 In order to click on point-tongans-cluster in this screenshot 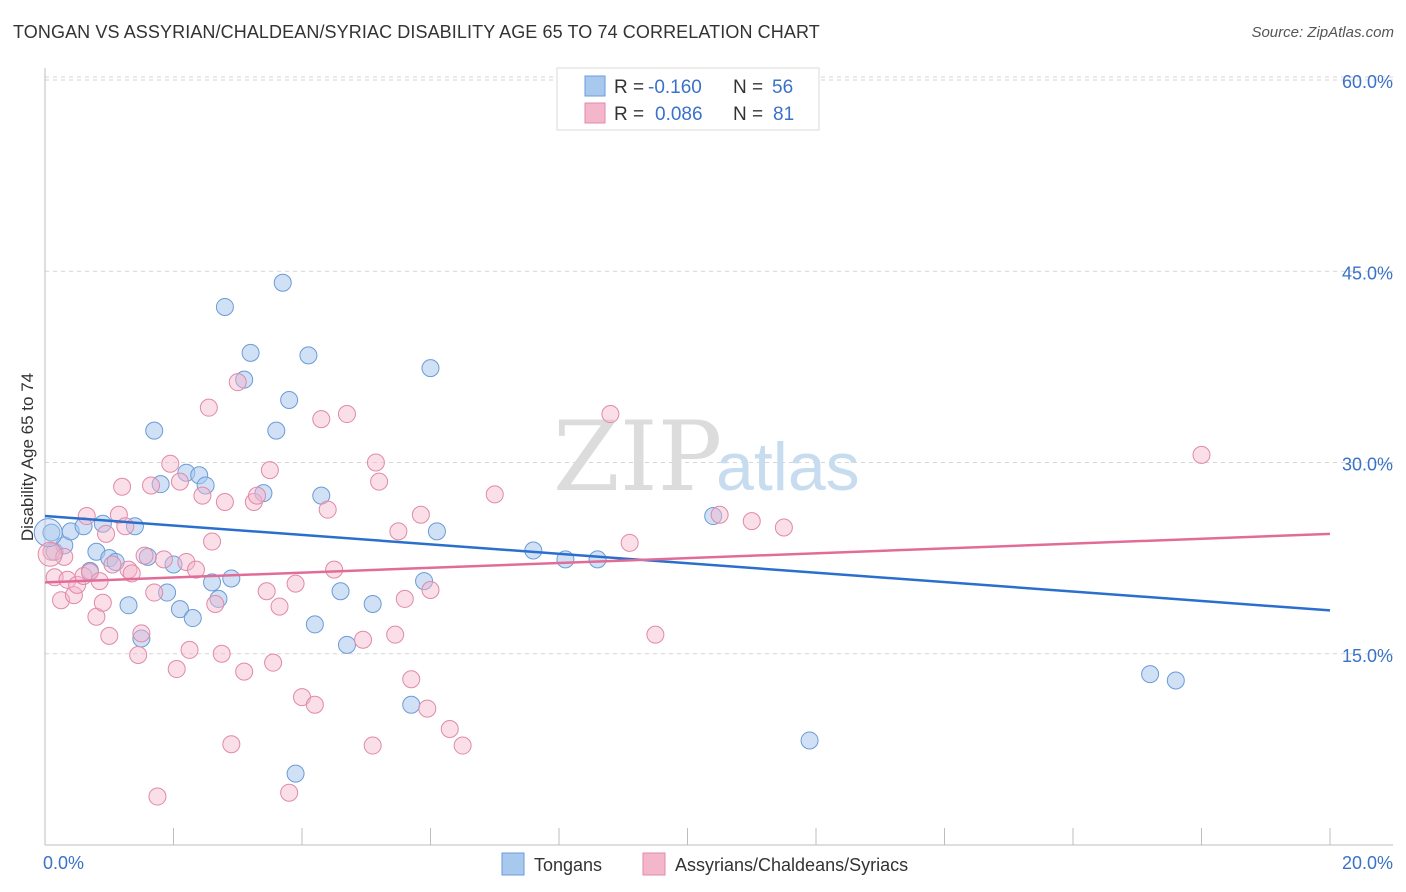, I will do `click(48, 533)`.